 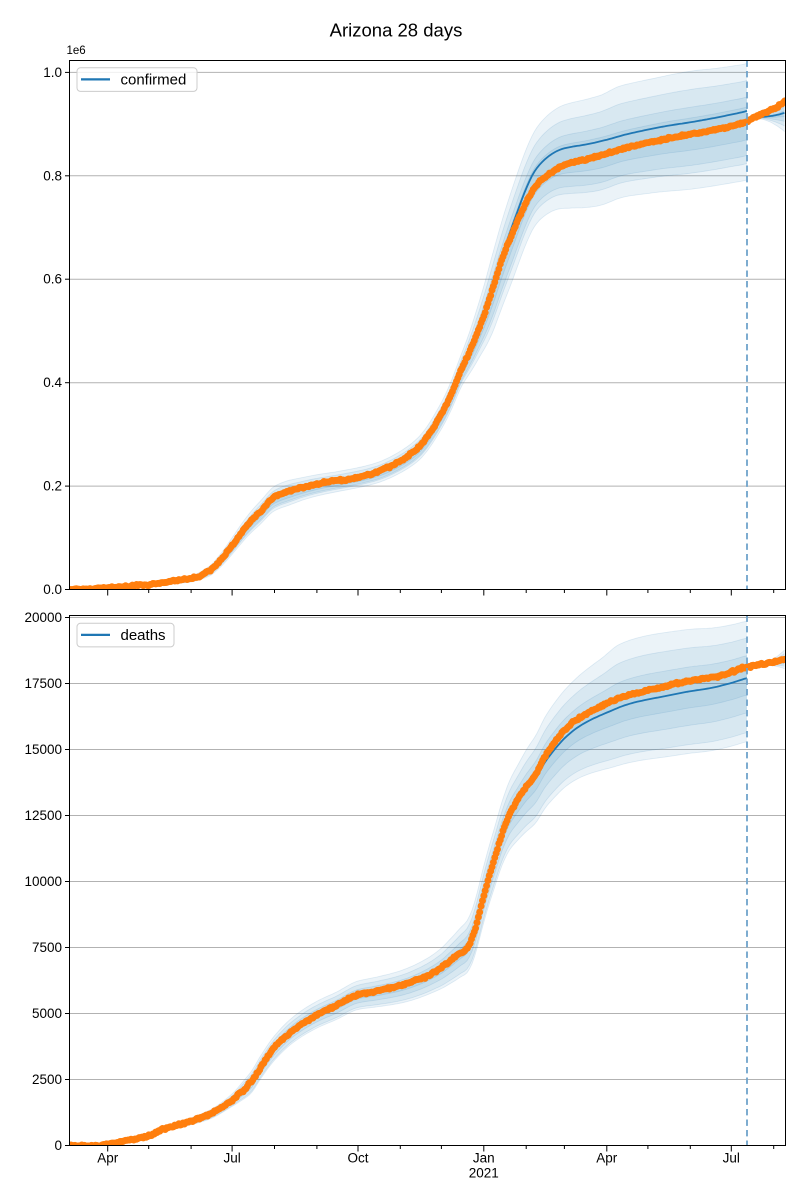 I want to click on svg-text: 5000, so click(x=47, y=1013).